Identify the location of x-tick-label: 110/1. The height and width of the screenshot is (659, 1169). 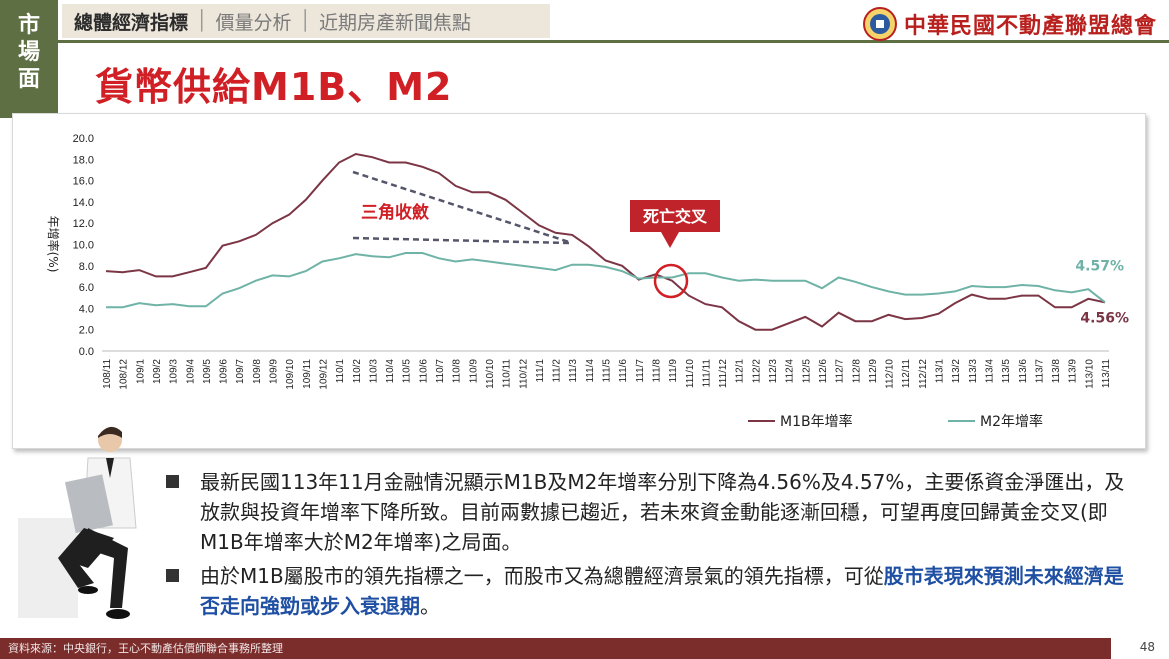
(340, 371).